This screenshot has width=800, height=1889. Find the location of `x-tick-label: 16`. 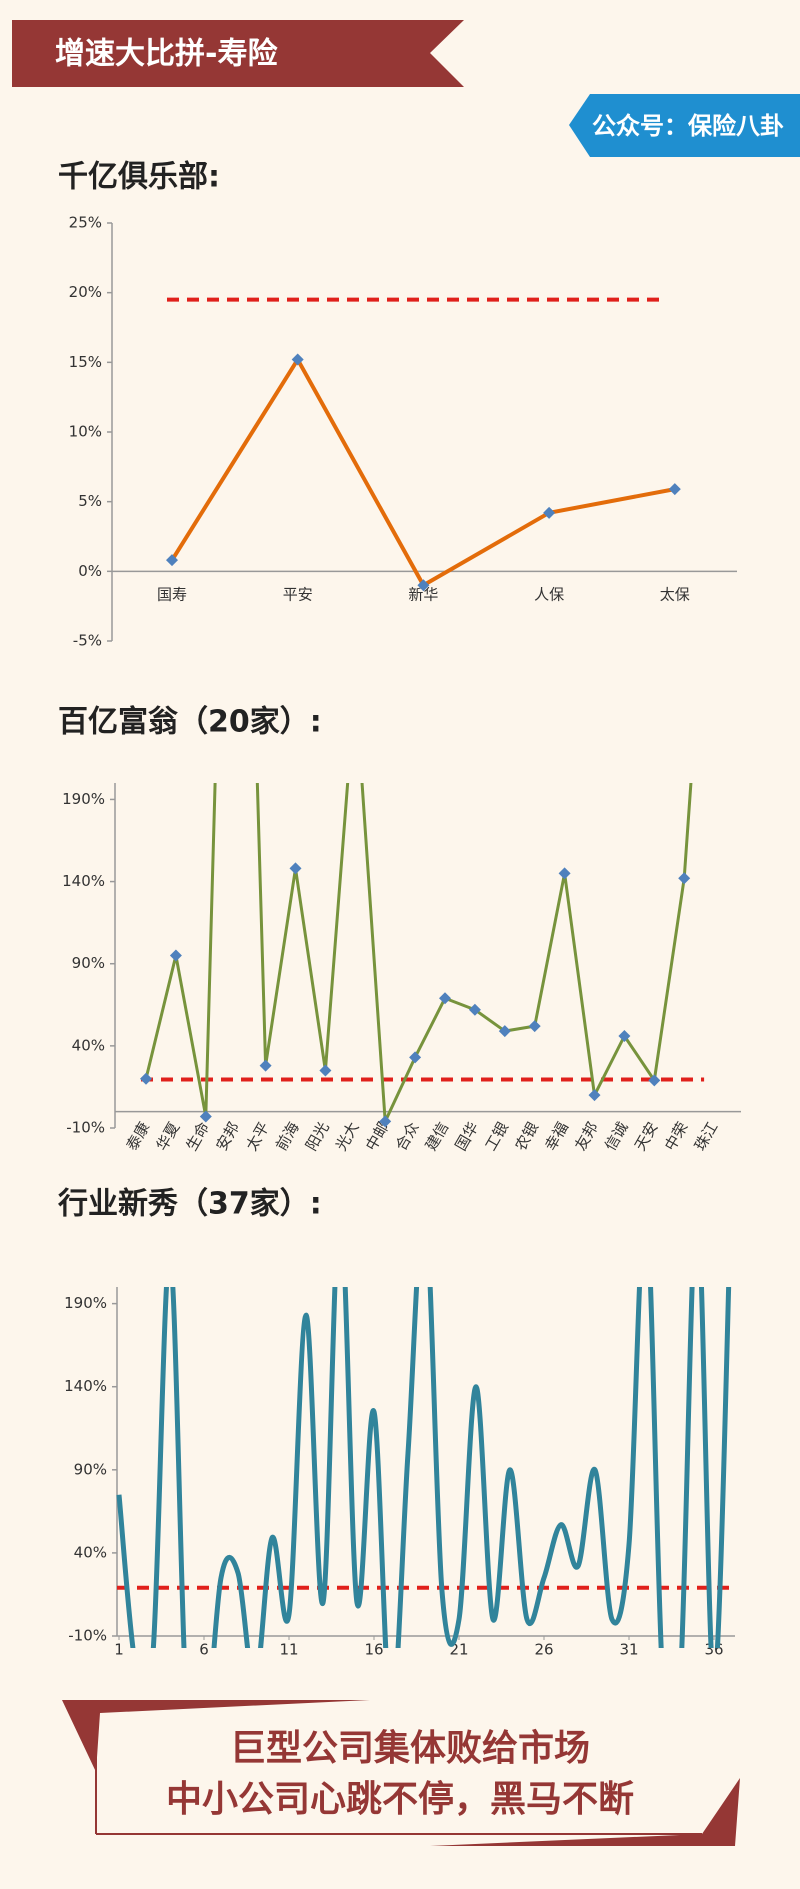

x-tick-label: 16 is located at coordinates (373, 1650).